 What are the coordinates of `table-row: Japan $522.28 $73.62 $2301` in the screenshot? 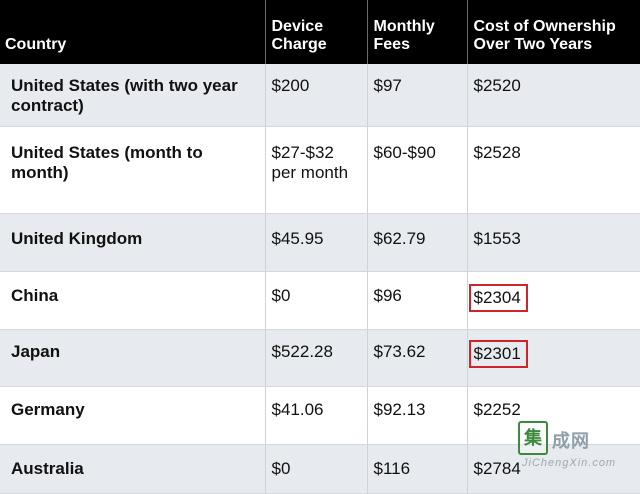 It's located at (320, 358).